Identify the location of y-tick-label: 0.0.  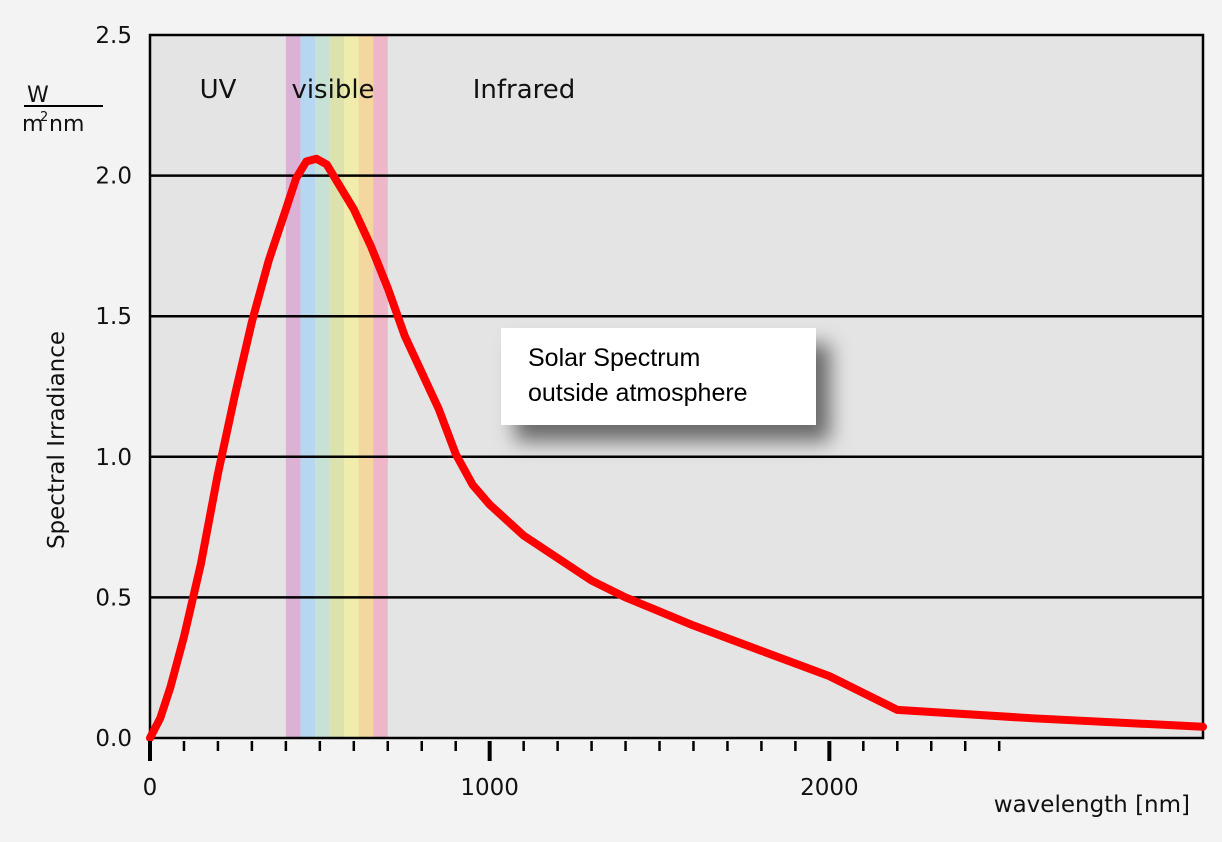
(113, 739).